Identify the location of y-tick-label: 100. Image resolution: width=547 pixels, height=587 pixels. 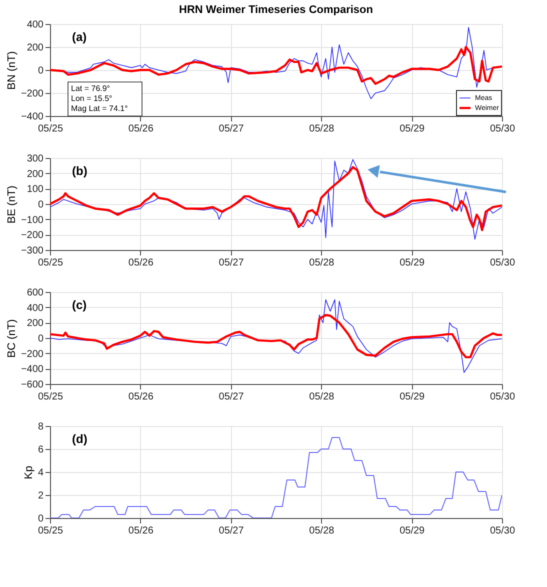
(35, 190).